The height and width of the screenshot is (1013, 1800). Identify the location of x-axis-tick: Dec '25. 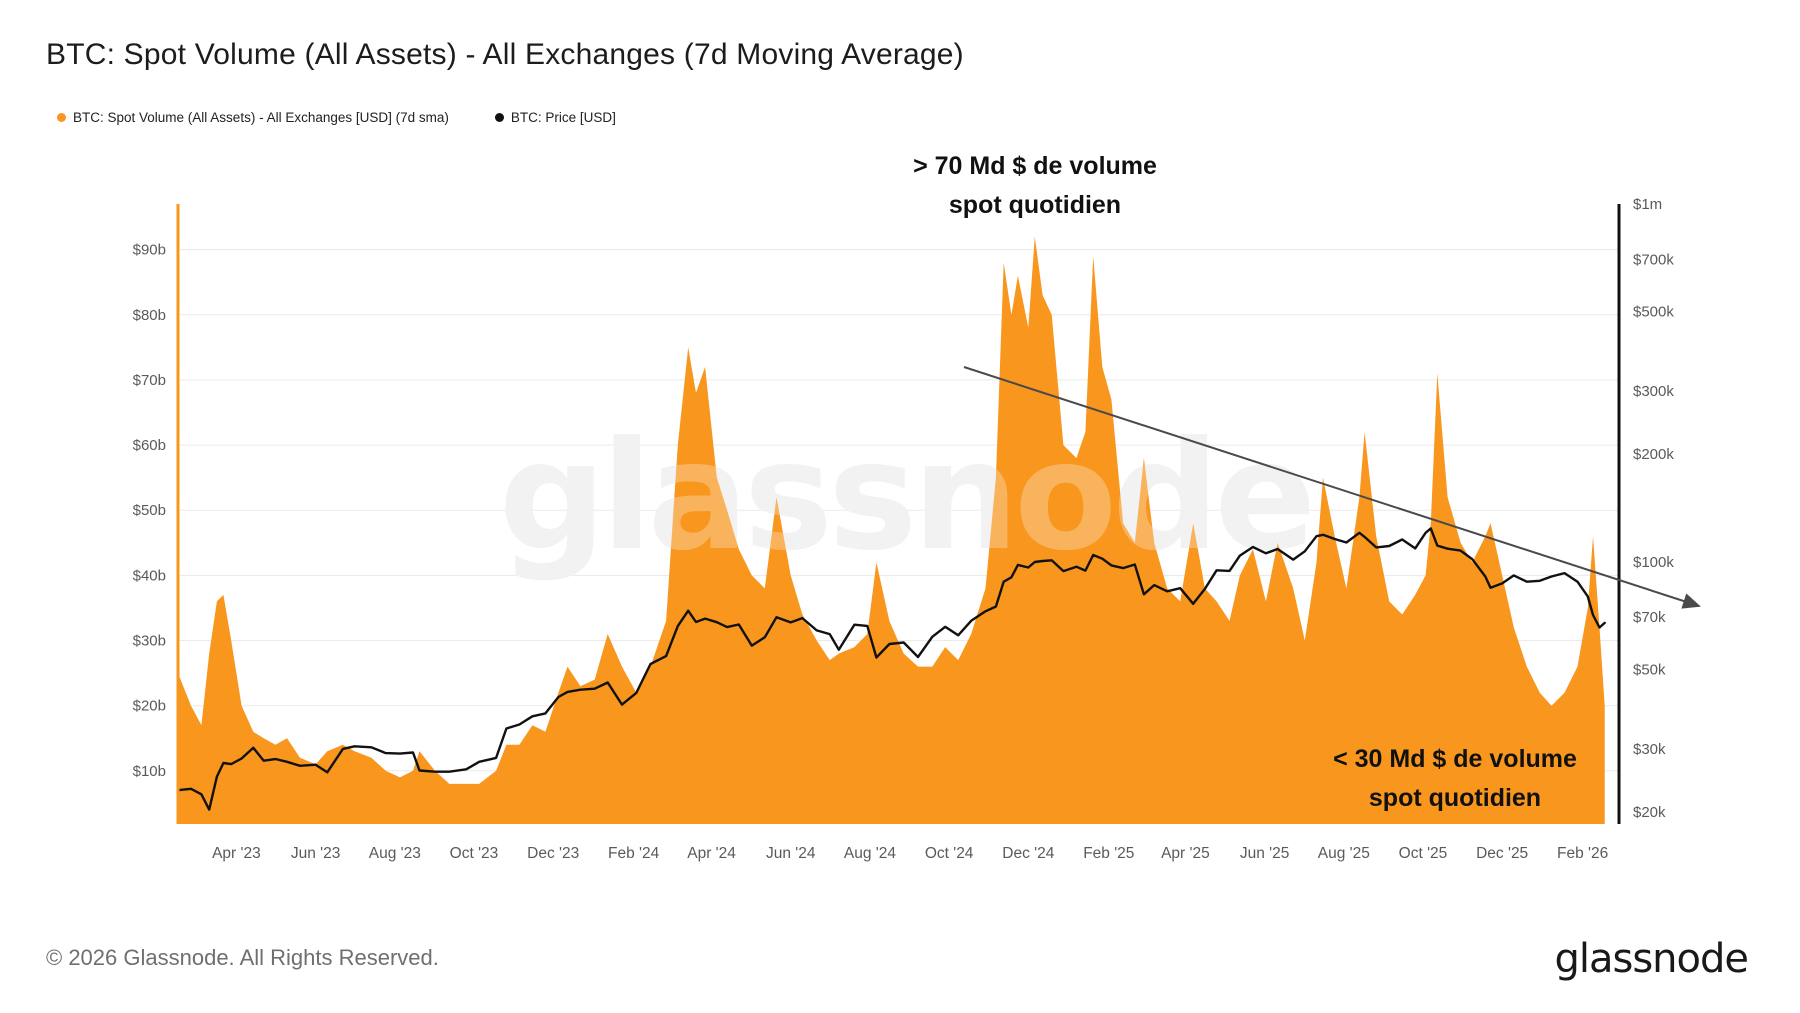
(1502, 853).